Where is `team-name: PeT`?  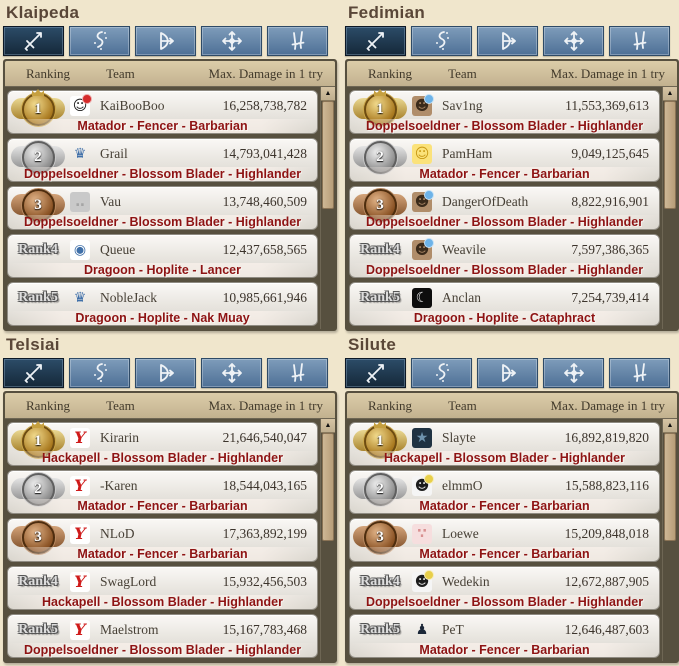 team-name: PeT is located at coordinates (453, 629).